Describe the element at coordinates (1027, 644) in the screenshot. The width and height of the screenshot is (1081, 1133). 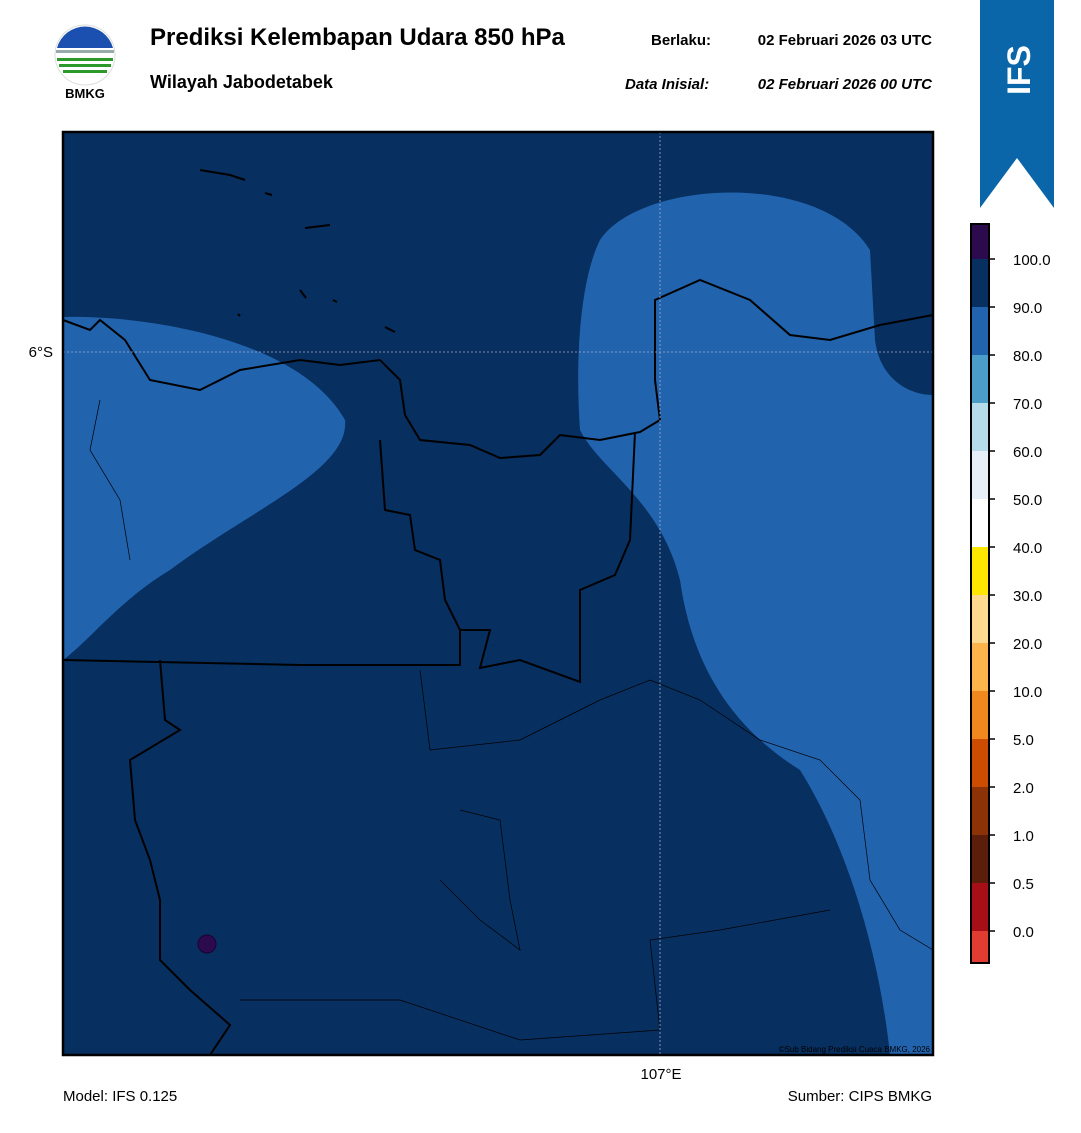
I see `colorbar-label: 20.0` at that location.